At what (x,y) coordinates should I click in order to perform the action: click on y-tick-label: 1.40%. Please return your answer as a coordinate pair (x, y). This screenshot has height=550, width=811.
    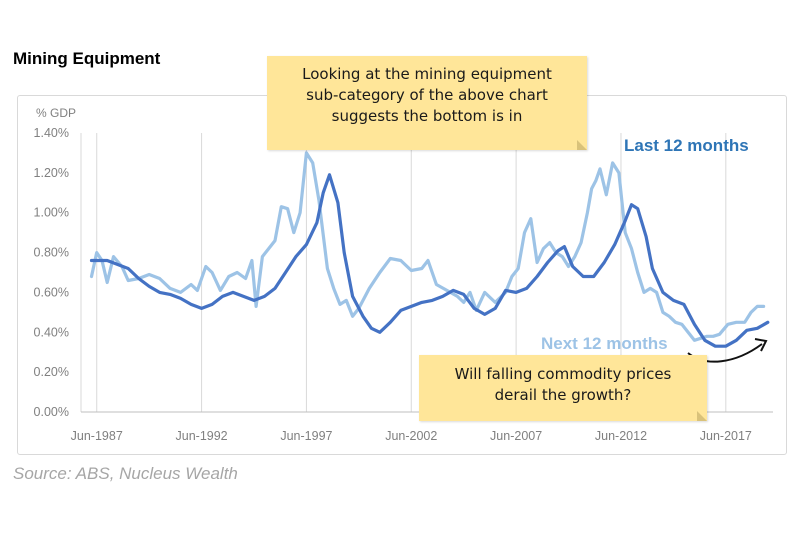
    Looking at the image, I should click on (51, 133).